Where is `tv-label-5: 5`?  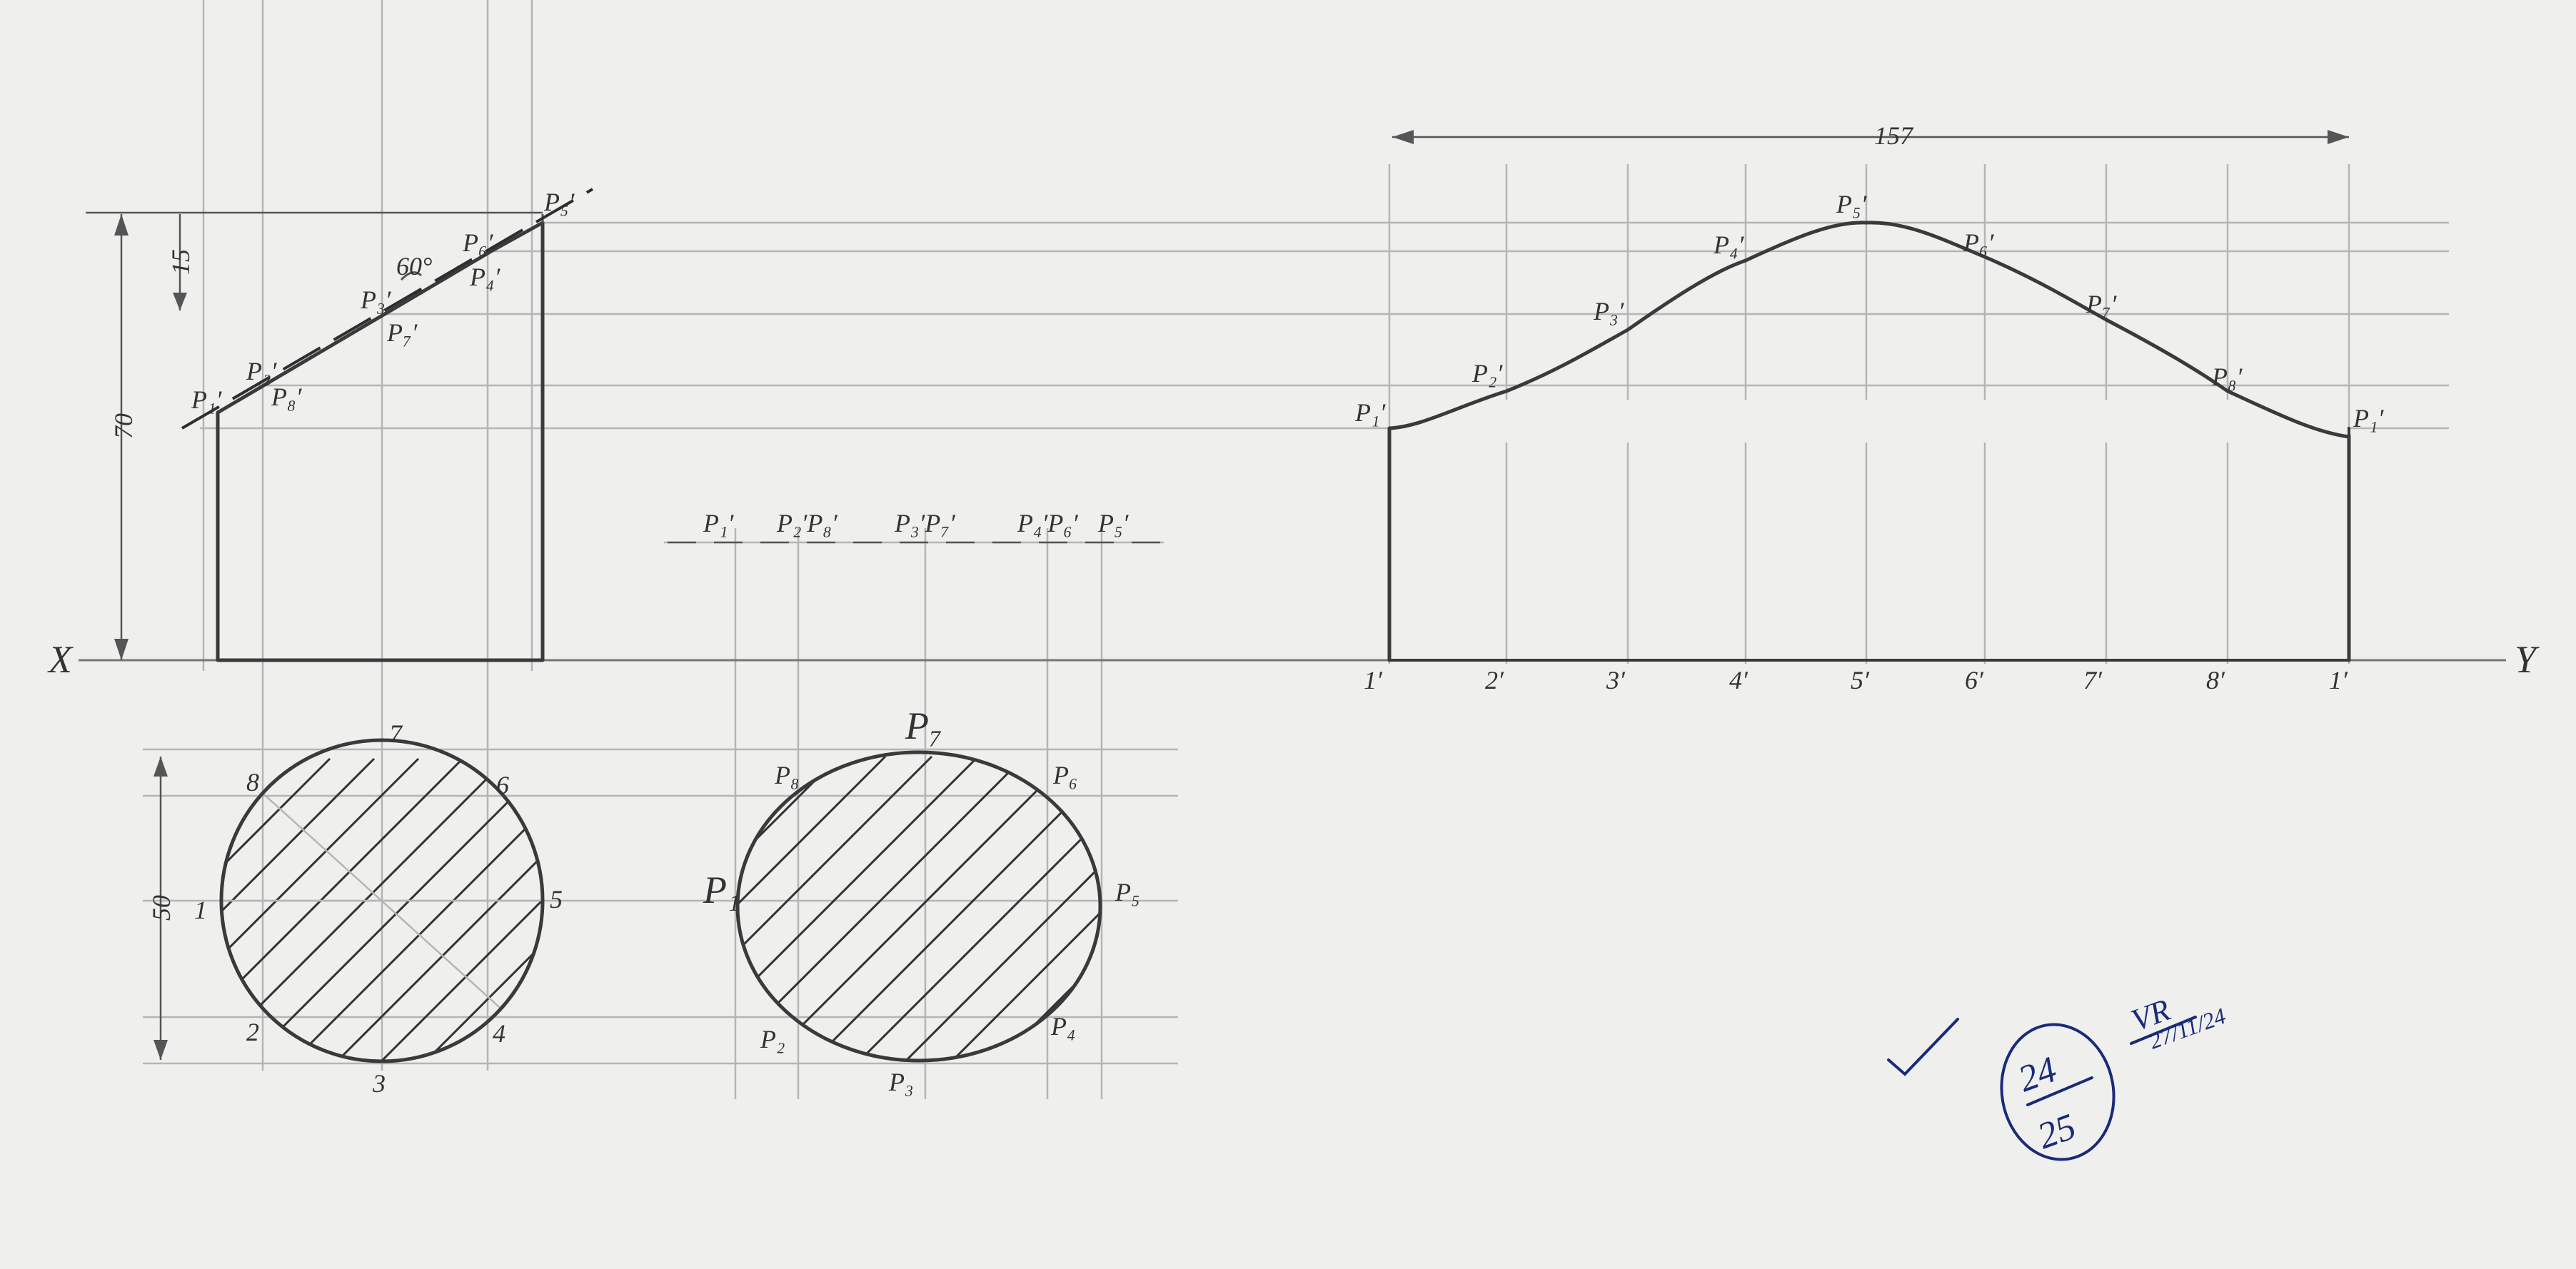 tv-label-5: 5 is located at coordinates (557, 899).